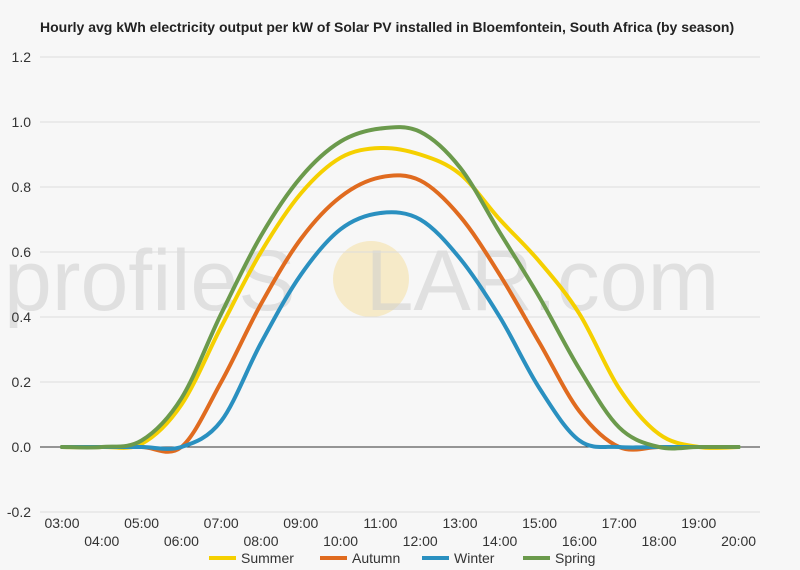 This screenshot has width=800, height=570. I want to click on y-tick-label: 0.8, so click(22, 187).